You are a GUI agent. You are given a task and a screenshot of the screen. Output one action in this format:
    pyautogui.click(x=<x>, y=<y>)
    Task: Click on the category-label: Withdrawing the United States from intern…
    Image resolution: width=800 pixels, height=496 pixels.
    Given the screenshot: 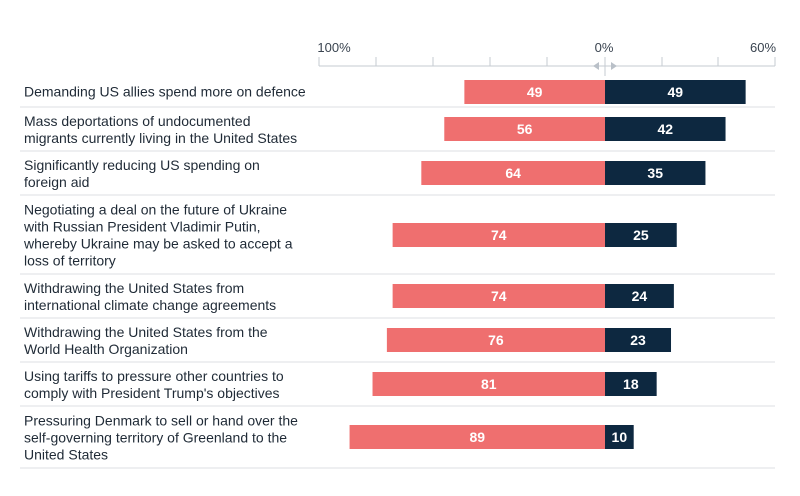 What is the action you would take?
    pyautogui.click(x=150, y=296)
    